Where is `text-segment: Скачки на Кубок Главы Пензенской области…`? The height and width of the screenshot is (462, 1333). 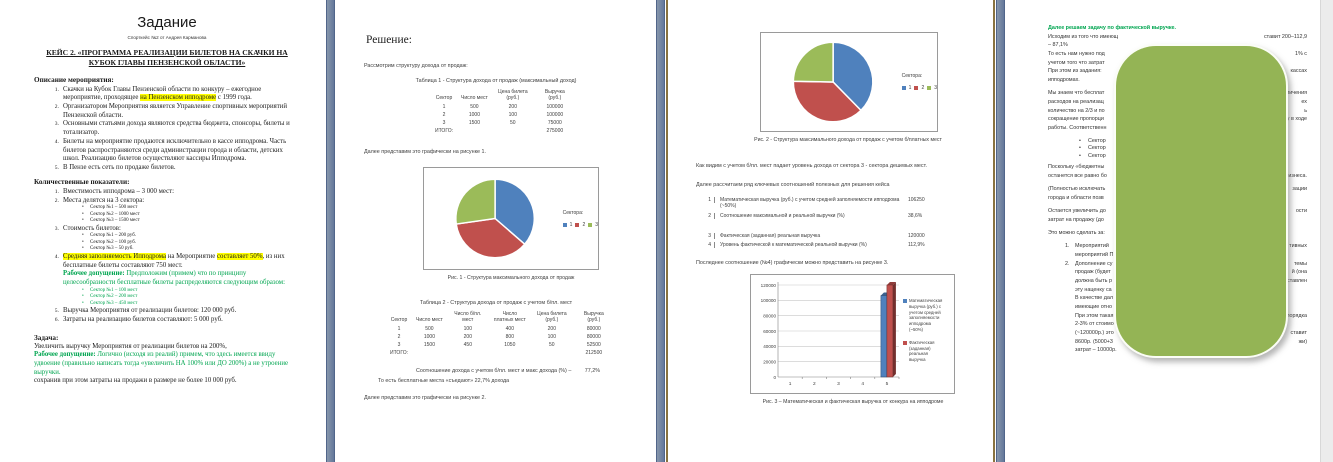
text-segment: Скачки на Кубок Главы Пензенской области… is located at coordinates (162, 93).